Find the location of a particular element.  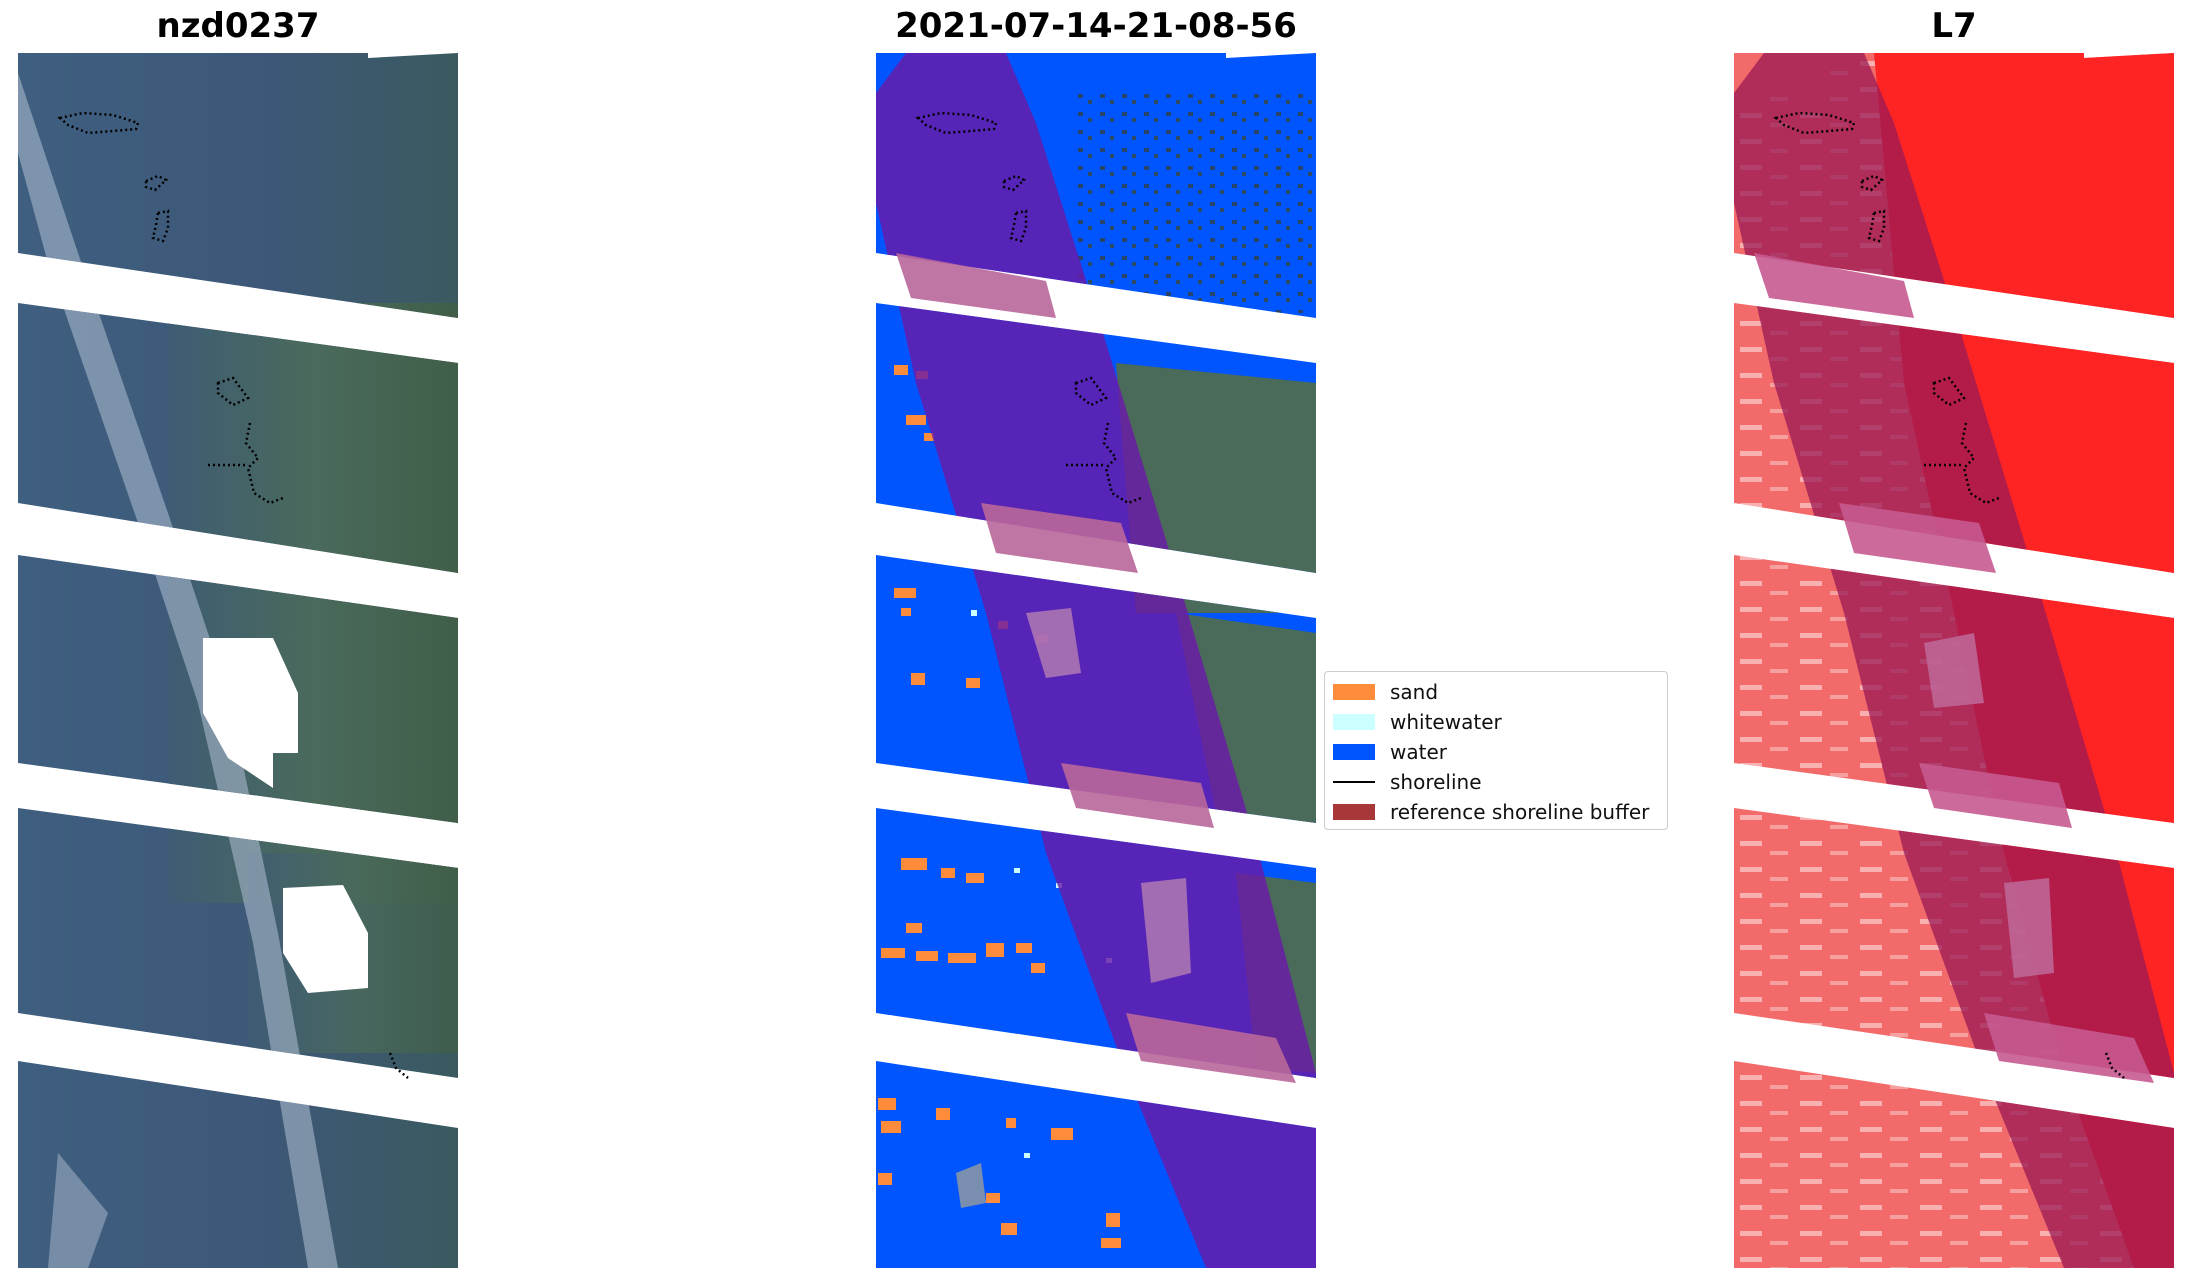

legend-label: whitewater is located at coordinates (1446, 722).